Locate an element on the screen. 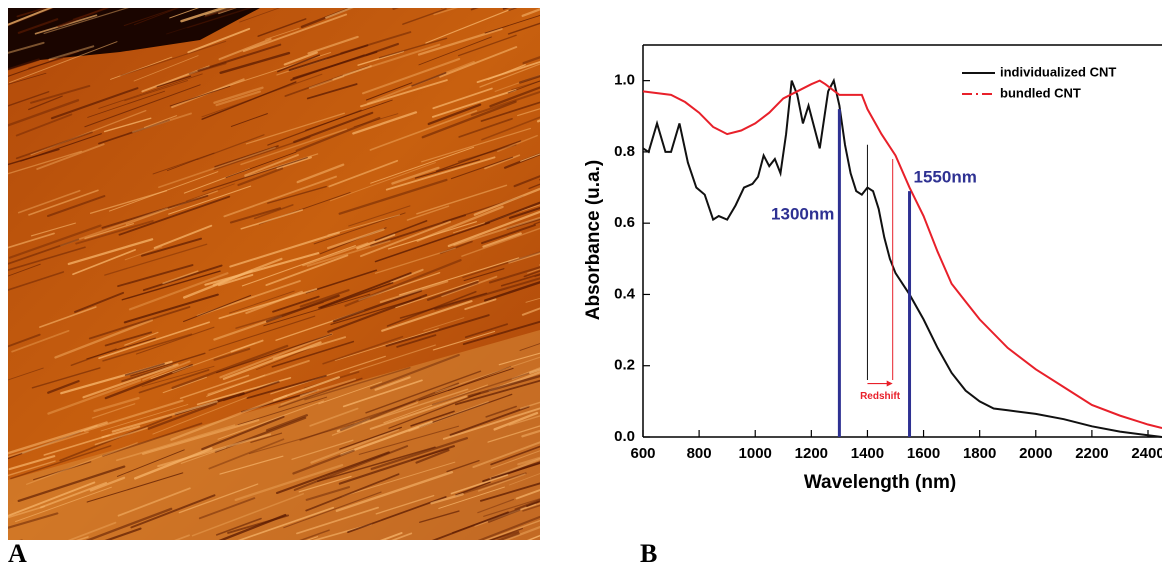 The width and height of the screenshot is (1162, 574). y-tick-label: 0.4 is located at coordinates (625, 293).